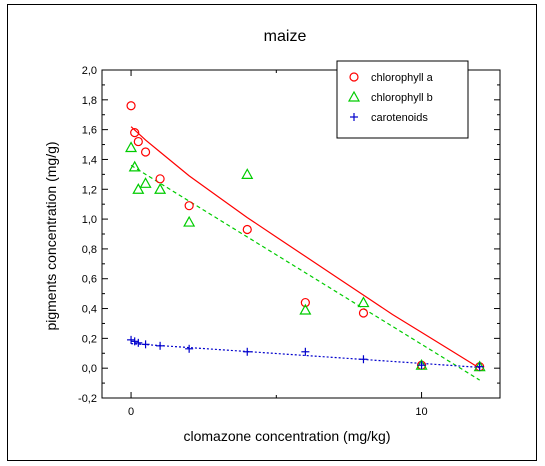  What do you see at coordinates (89, 131) in the screenshot?
I see `y-tick-label: 1,6` at bounding box center [89, 131].